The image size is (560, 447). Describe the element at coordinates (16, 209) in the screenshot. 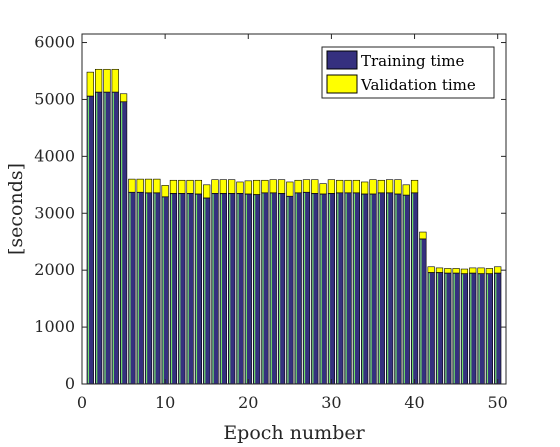

I see `y-axis-label: [seconds]` at that location.